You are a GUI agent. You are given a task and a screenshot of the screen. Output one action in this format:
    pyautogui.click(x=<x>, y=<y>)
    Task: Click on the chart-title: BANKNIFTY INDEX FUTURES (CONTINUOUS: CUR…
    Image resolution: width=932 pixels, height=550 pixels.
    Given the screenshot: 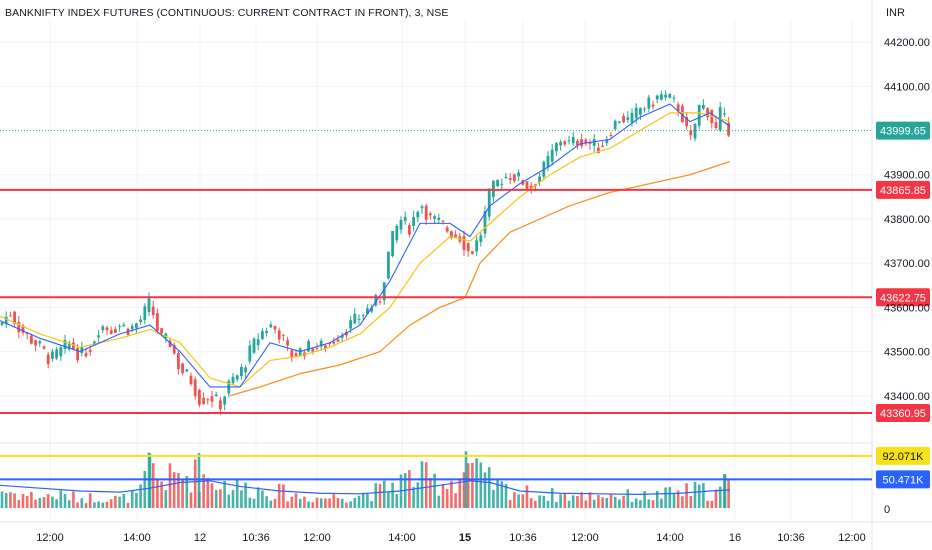 What is the action you would take?
    pyautogui.click(x=227, y=13)
    